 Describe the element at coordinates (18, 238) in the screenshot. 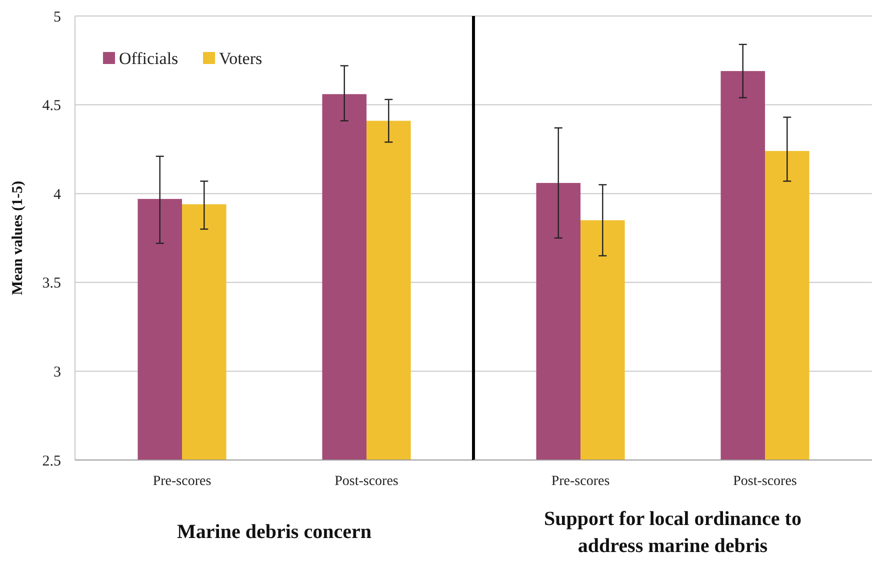

I see `y-axis-title: Mean values (1-5)` at that location.